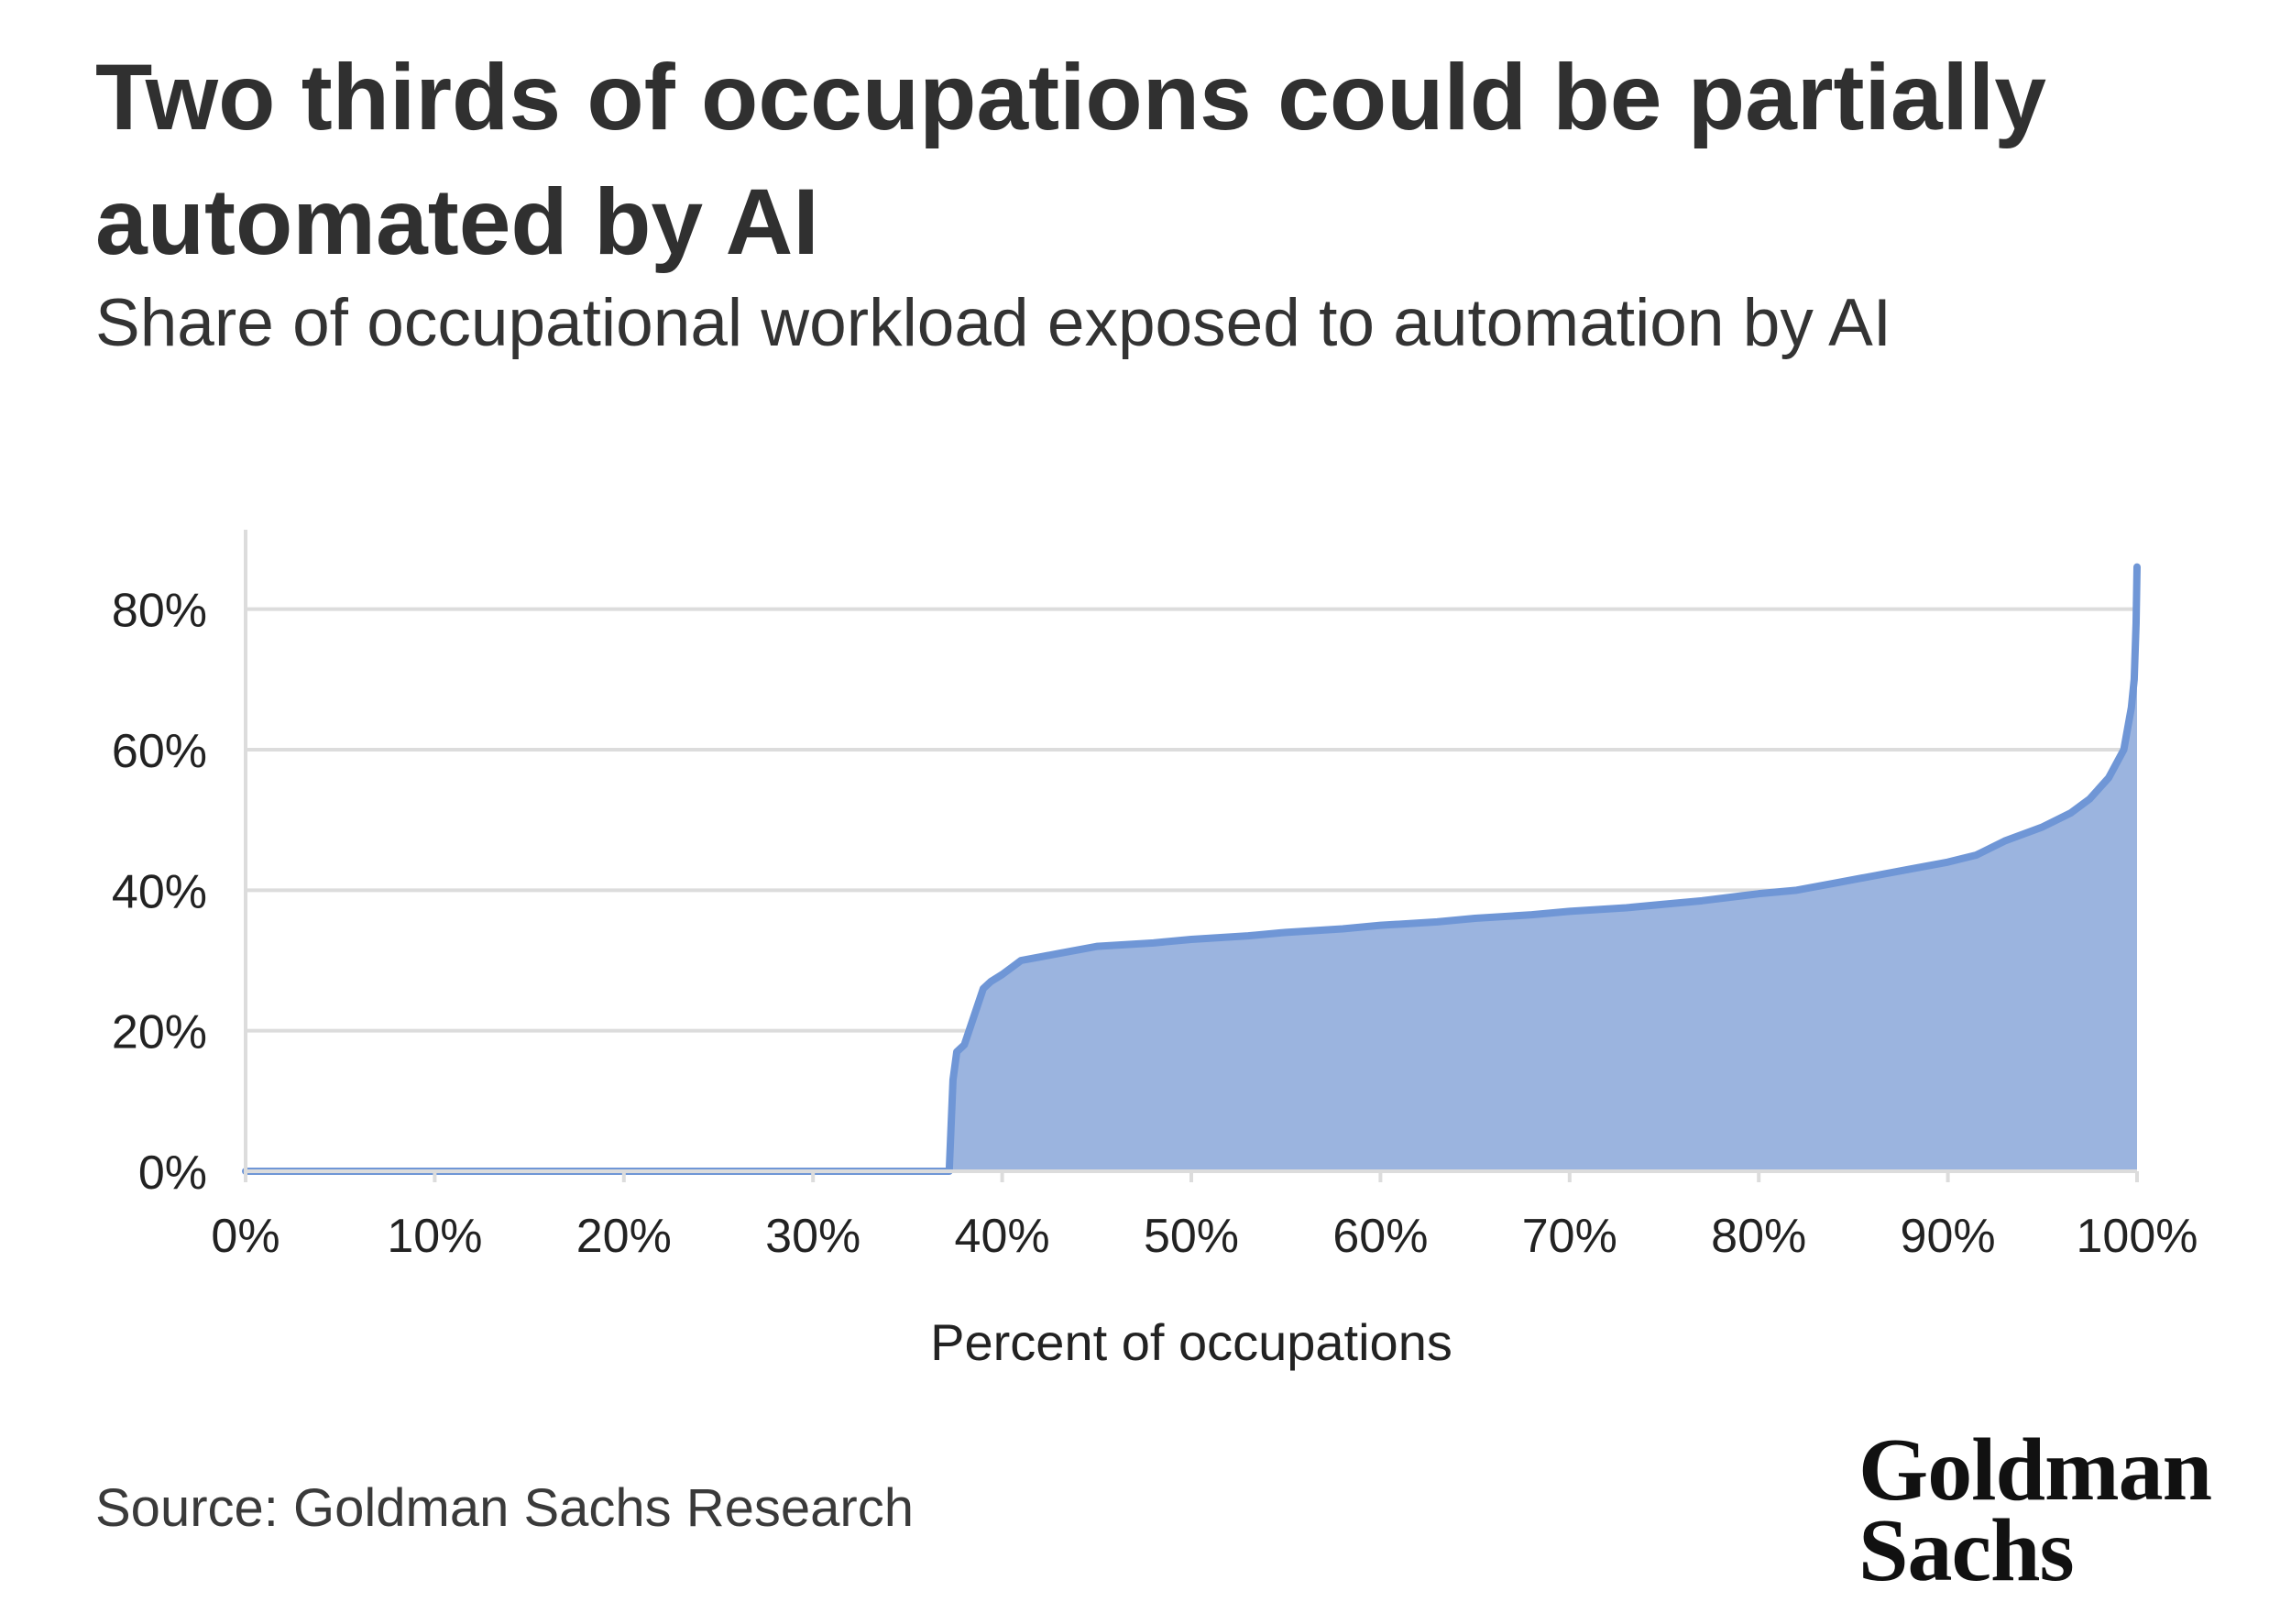  Describe the element at coordinates (504, 1508) in the screenshot. I see `source-note: Source: Goldman Sachs Research` at that location.